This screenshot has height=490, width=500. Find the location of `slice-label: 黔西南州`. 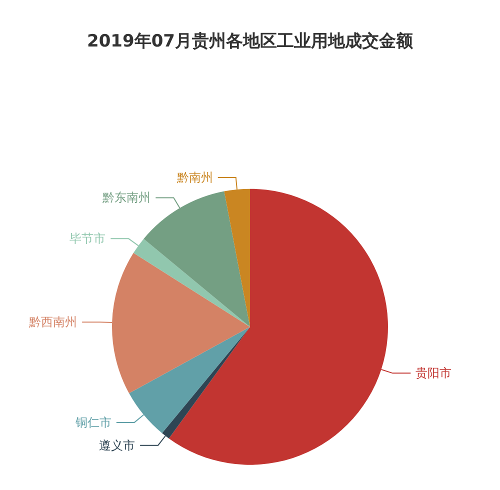

slice-label: 黔西南州 is located at coordinates (53, 322).